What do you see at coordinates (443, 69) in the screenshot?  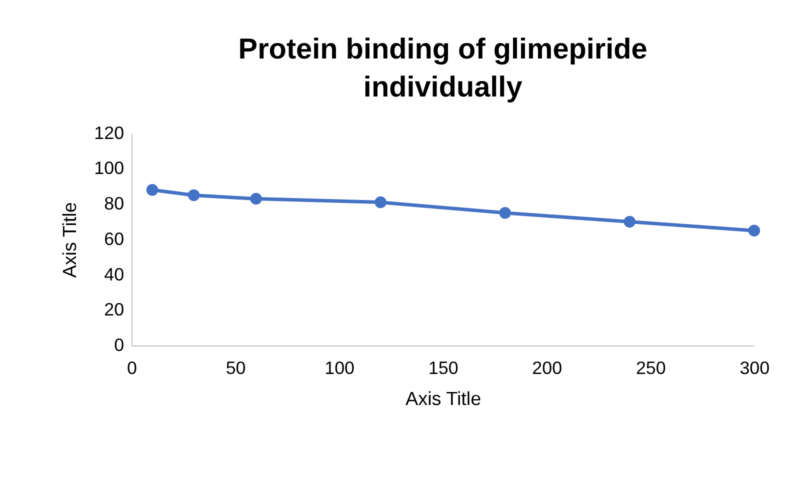 I see `chart-title: Protein binding of glimepiride individually` at bounding box center [443, 69].